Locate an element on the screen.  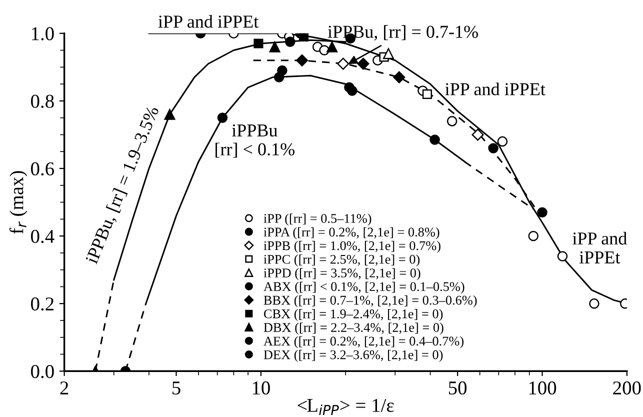
x-tick-label: 100 is located at coordinates (542, 388).